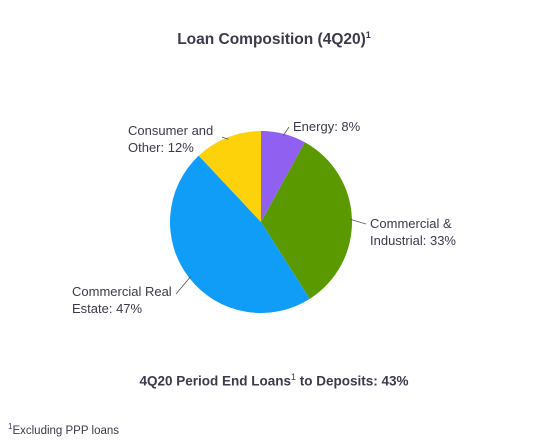 The image size is (548, 441). Describe the element at coordinates (306, 220) in the screenshot. I see `pie-slice-commercial-industrial` at that location.